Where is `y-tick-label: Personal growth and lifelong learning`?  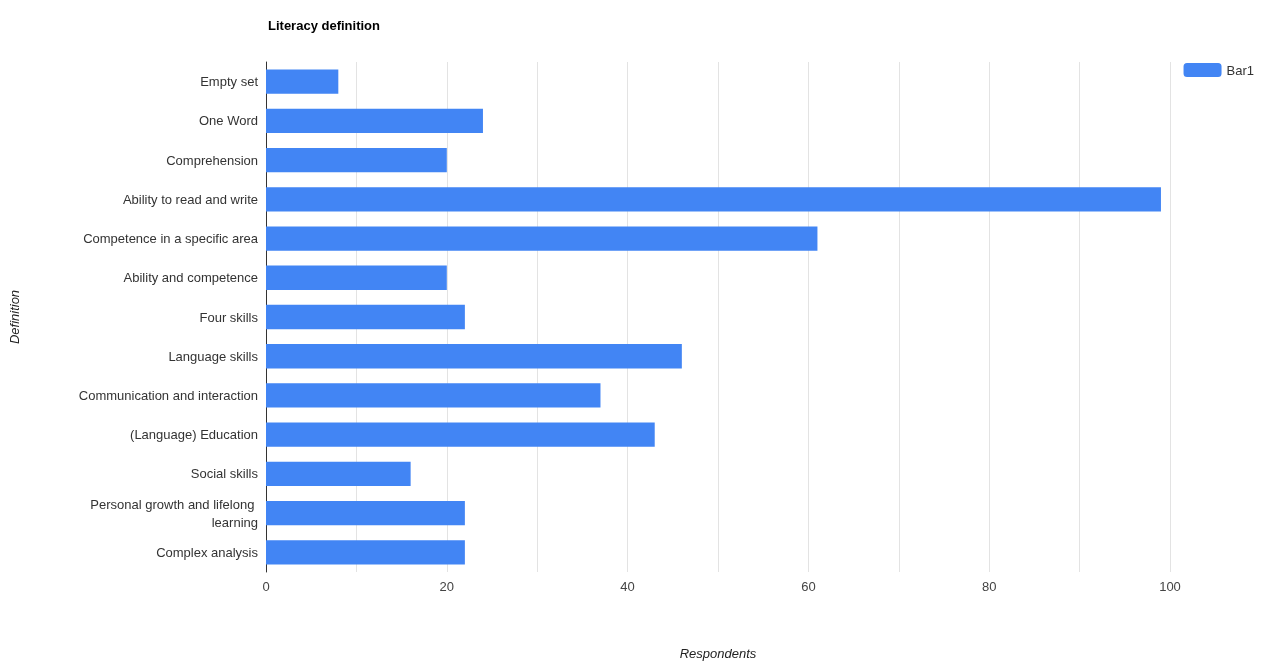 y-tick-label: Personal growth and lifelong learning is located at coordinates (174, 513).